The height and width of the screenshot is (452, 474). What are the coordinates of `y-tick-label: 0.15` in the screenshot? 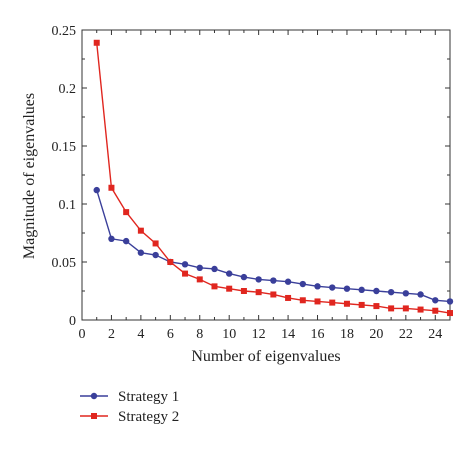 It's located at (64, 147).